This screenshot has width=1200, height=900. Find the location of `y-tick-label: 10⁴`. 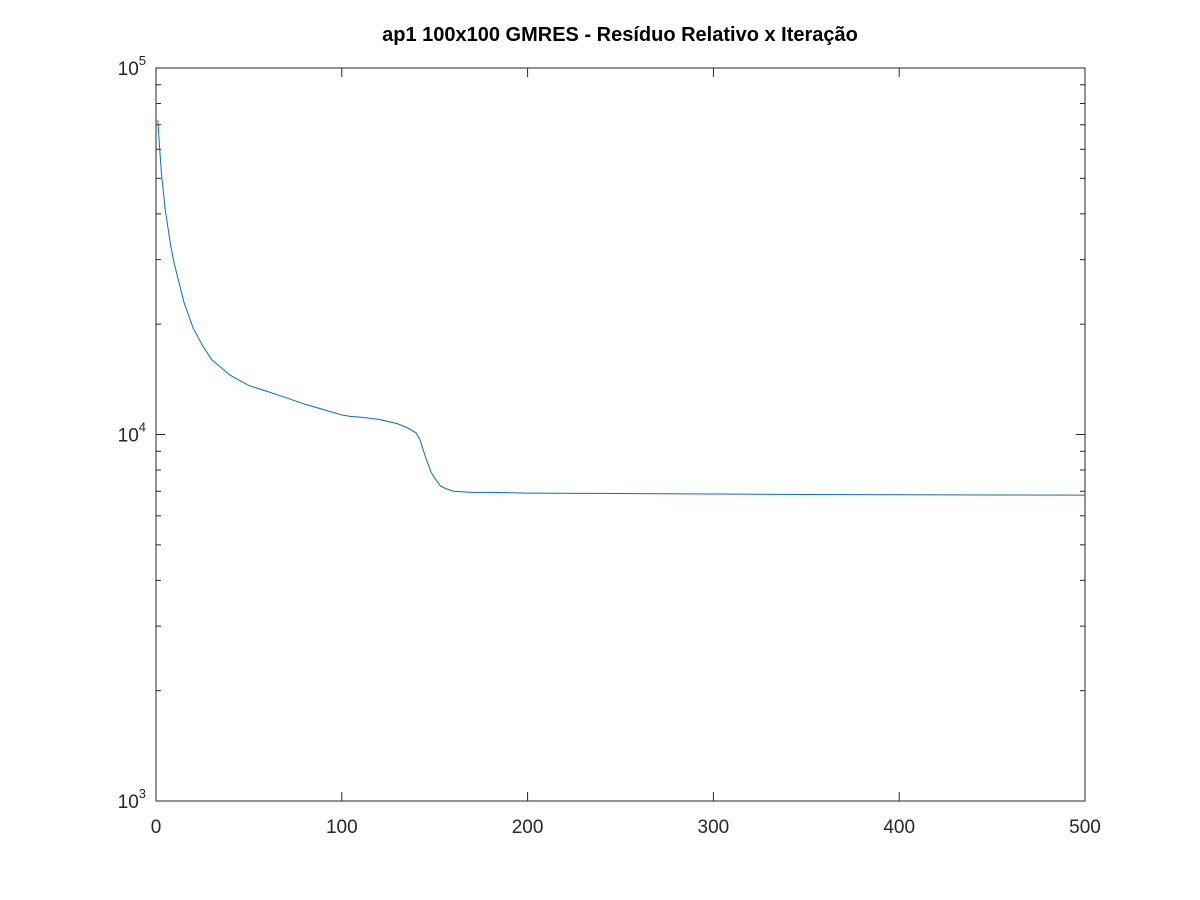

y-tick-label: 10⁴ is located at coordinates (132, 433).